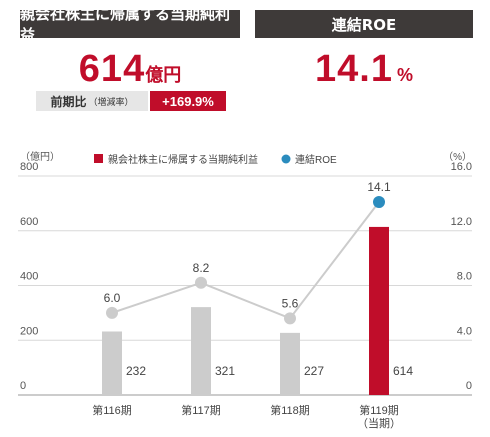 This screenshot has height=437, width=490. I want to click on y-left-tick-label: 400, so click(29, 277).